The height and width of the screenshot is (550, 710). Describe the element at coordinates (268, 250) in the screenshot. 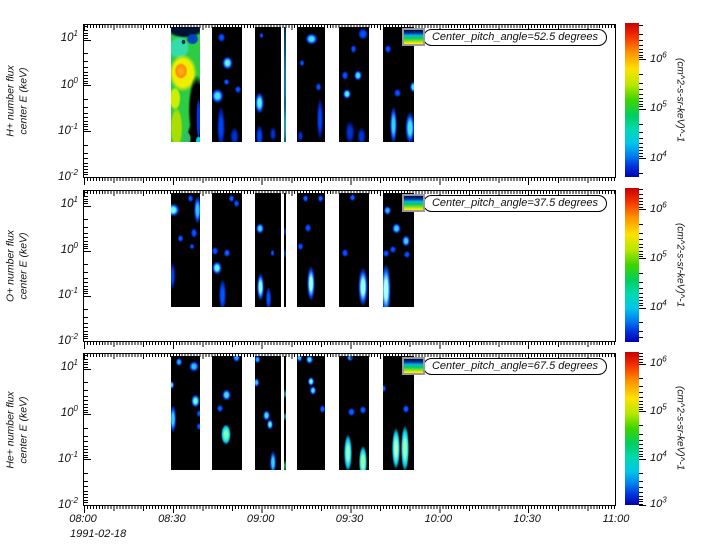

I see `data-segment` at that location.